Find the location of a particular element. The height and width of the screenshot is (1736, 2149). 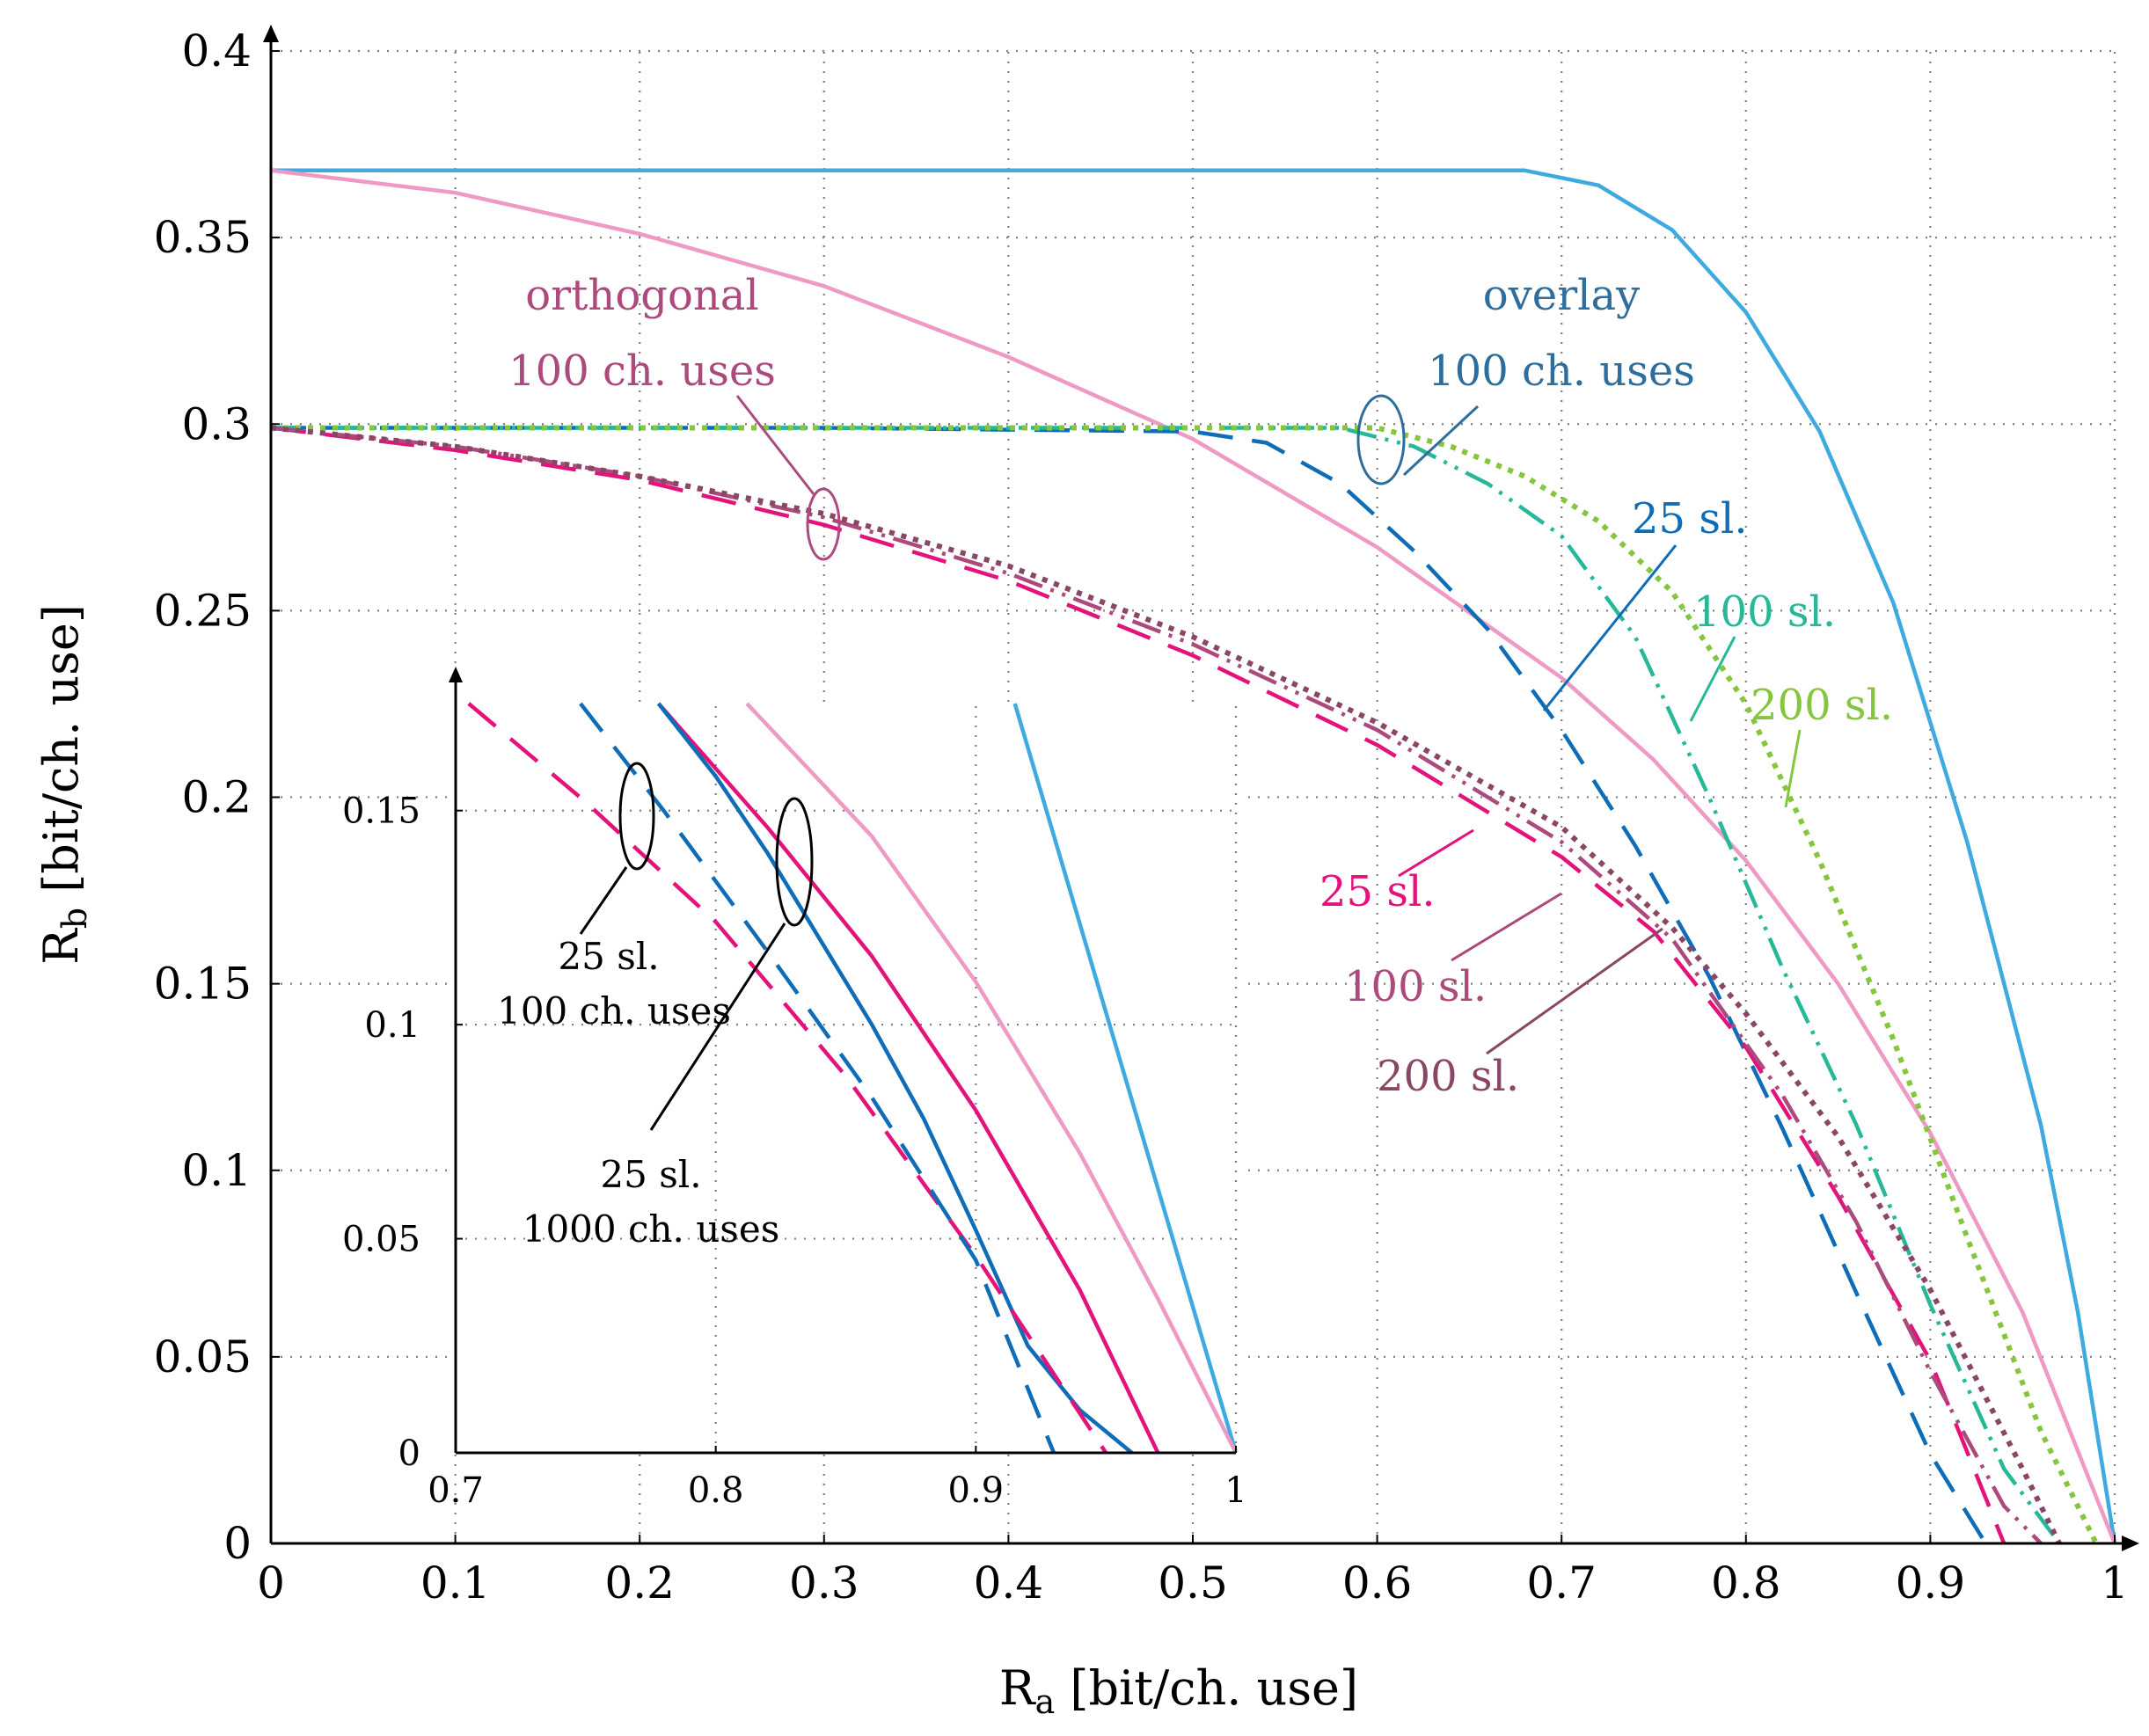

inset-y-tick-label: 0.05 is located at coordinates (381, 1240).